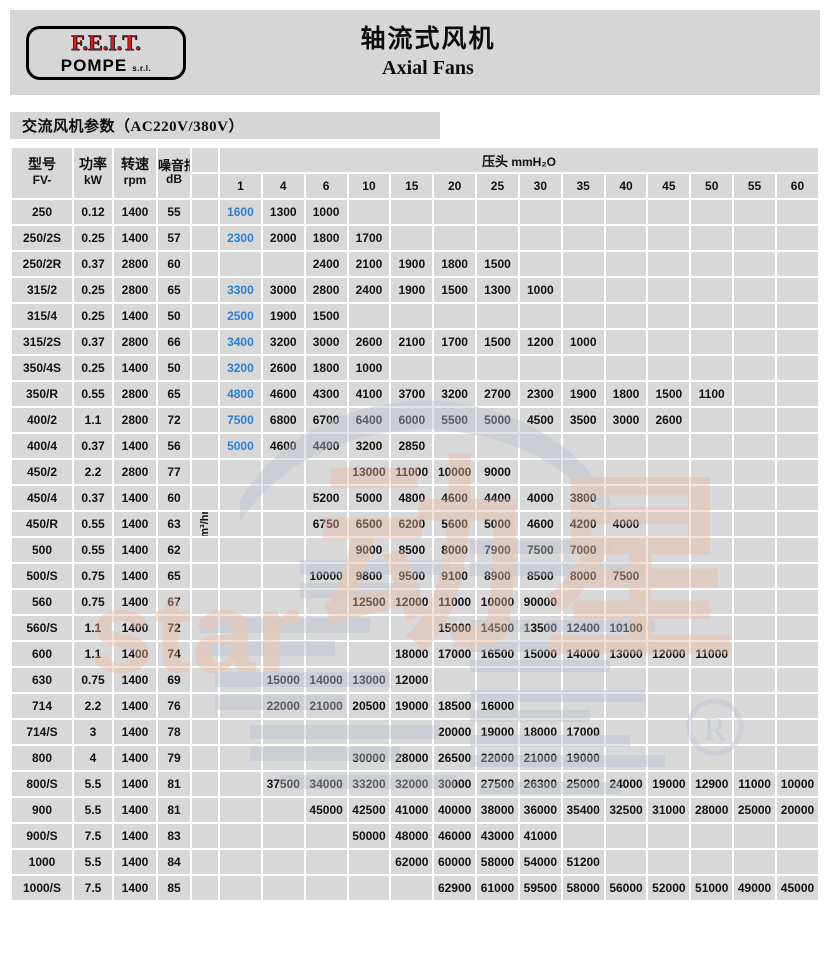  What do you see at coordinates (583, 862) in the screenshot?
I see `cell-pressure-value: 51200` at bounding box center [583, 862].